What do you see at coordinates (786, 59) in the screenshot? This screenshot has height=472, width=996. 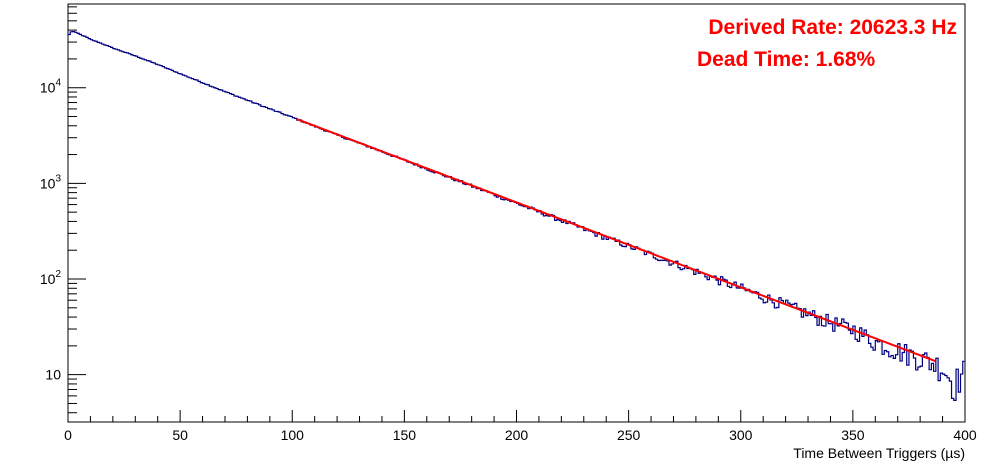 I see `annotation-dead-time: Dead Time: 1.68%` at bounding box center [786, 59].